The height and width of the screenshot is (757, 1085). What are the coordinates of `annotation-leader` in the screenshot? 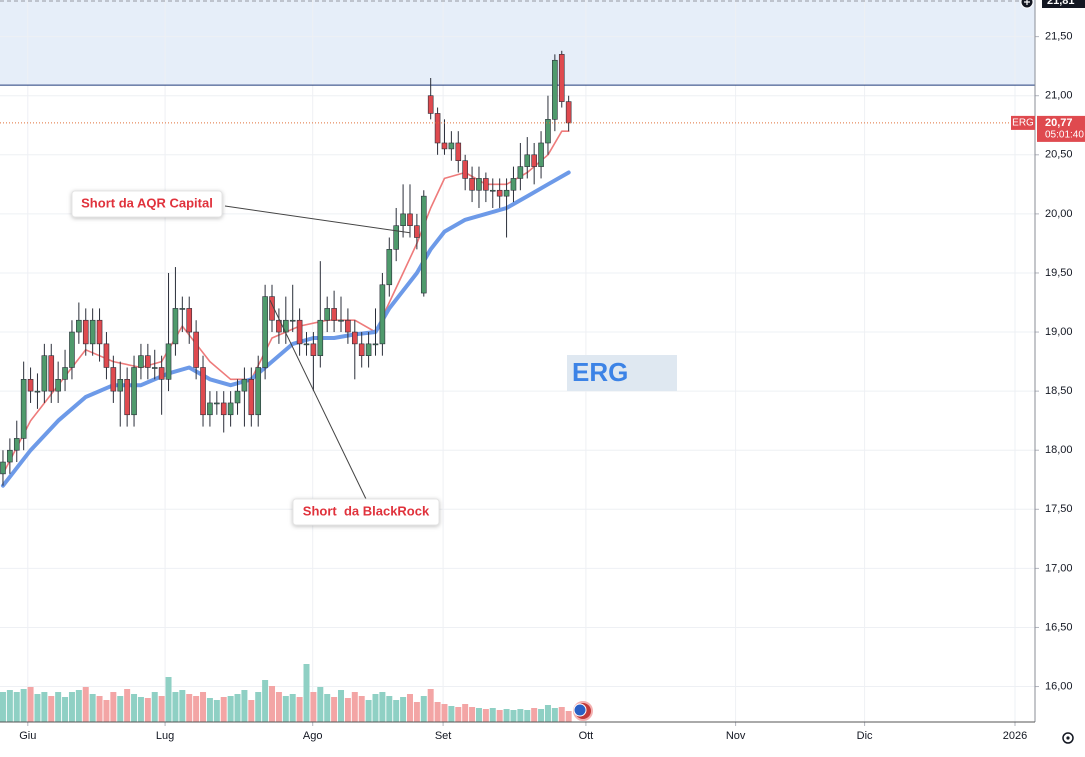 It's located at (317, 219).